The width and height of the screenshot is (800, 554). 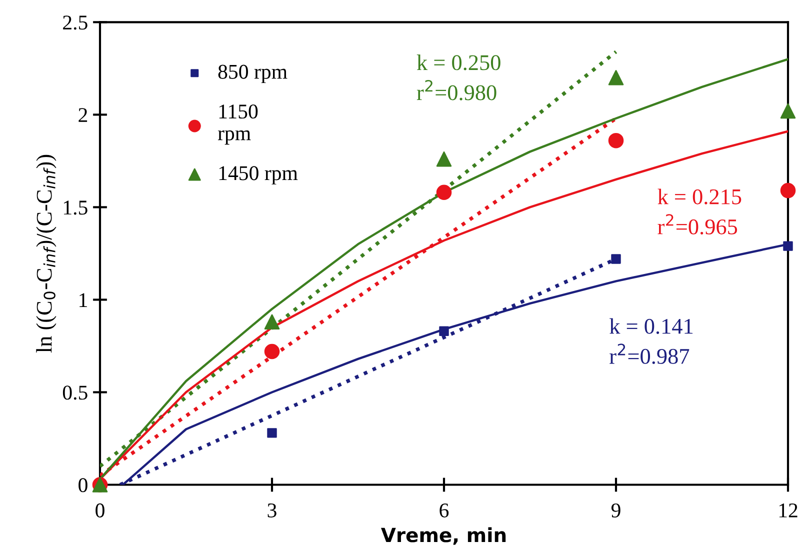 I want to click on x-tick-label: 6, so click(x=444, y=510).